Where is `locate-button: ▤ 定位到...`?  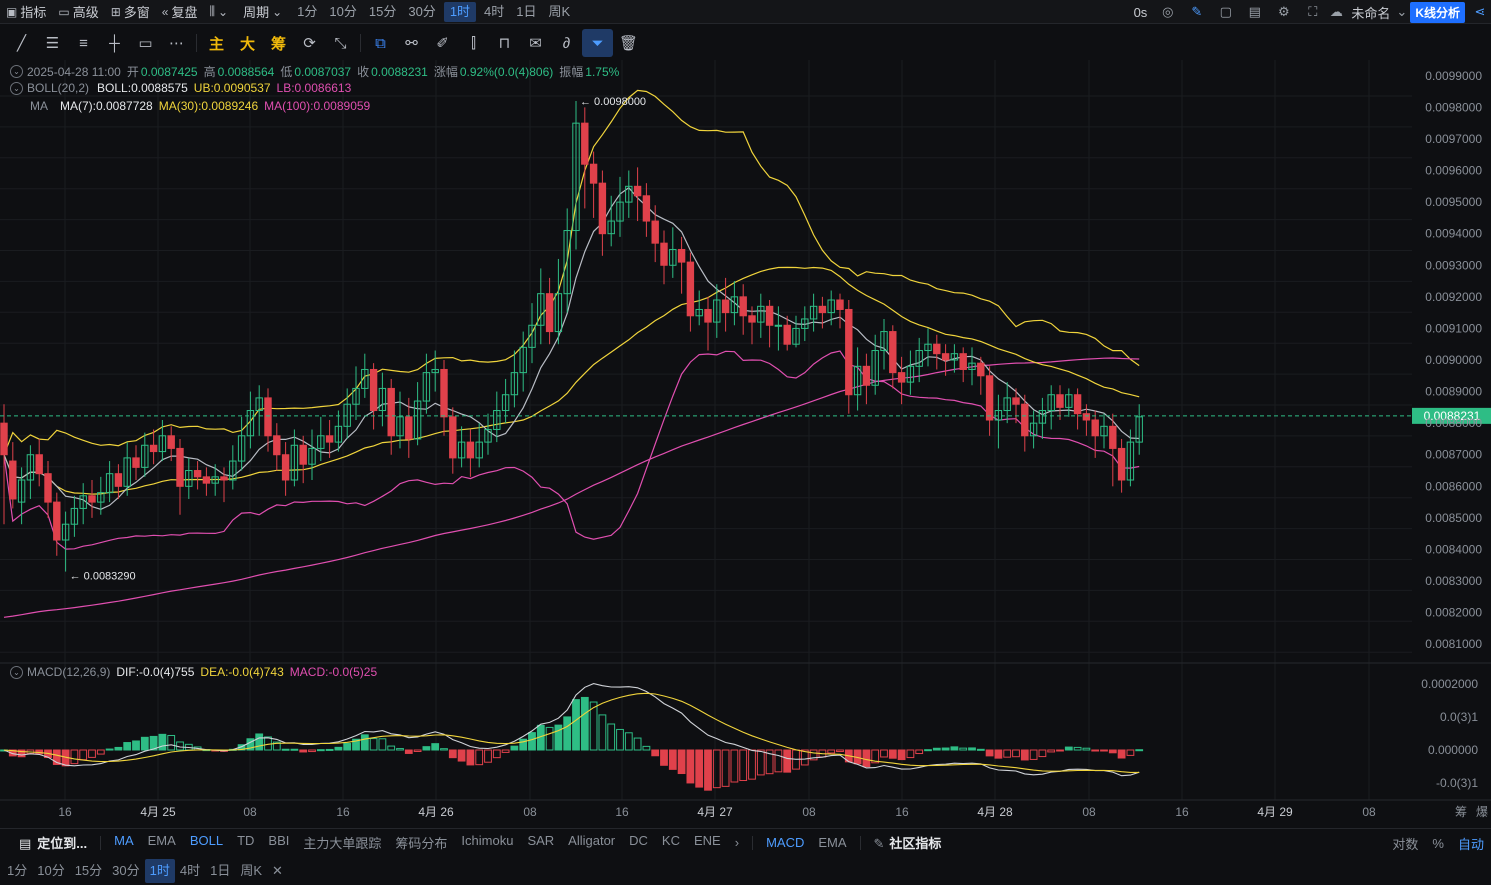 locate-button: ▤ 定位到... is located at coordinates (53, 843).